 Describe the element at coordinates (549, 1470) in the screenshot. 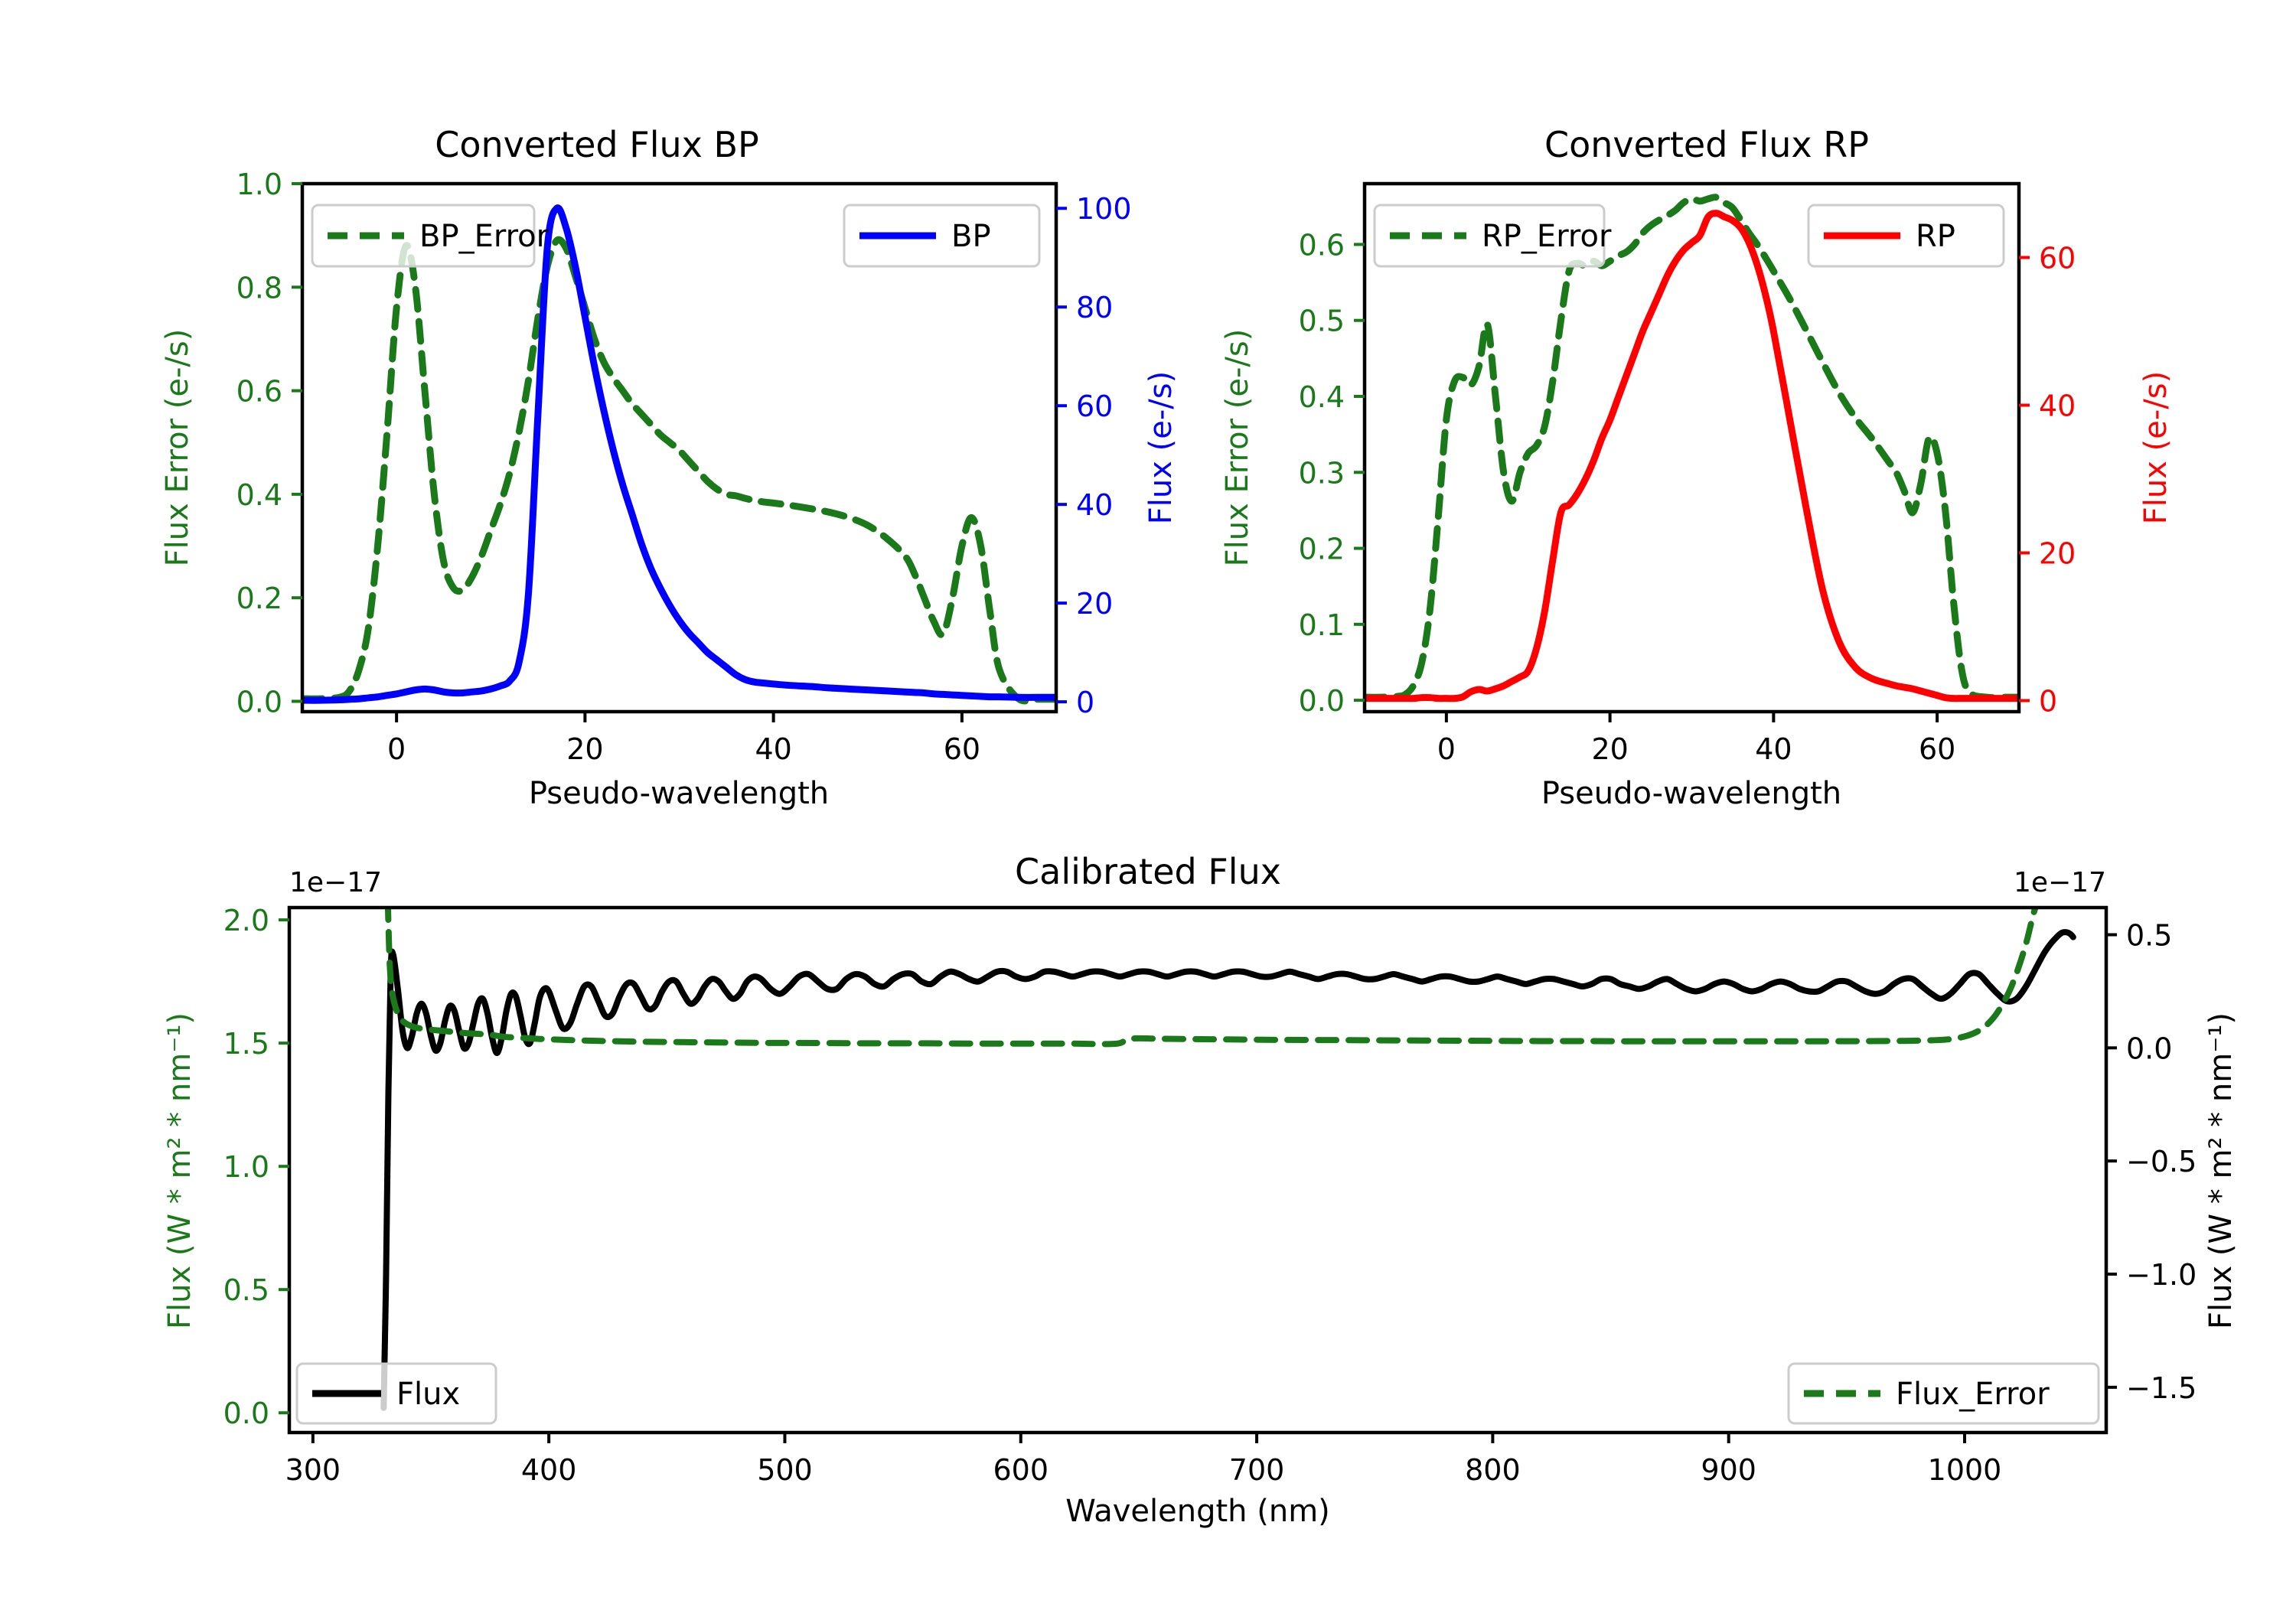

I see `x-tick-label: 400` at that location.